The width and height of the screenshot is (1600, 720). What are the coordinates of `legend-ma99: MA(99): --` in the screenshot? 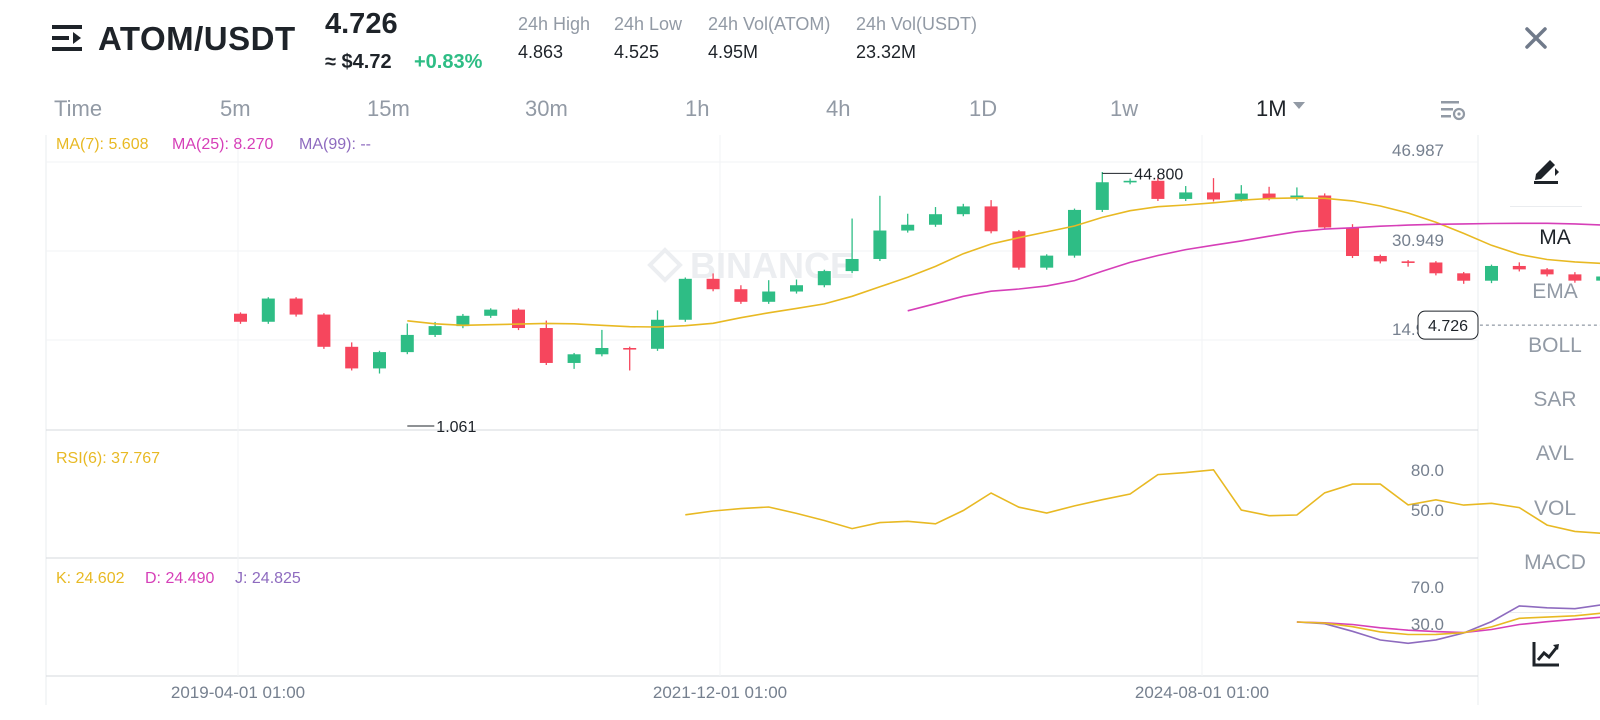 It's located at (335, 144).